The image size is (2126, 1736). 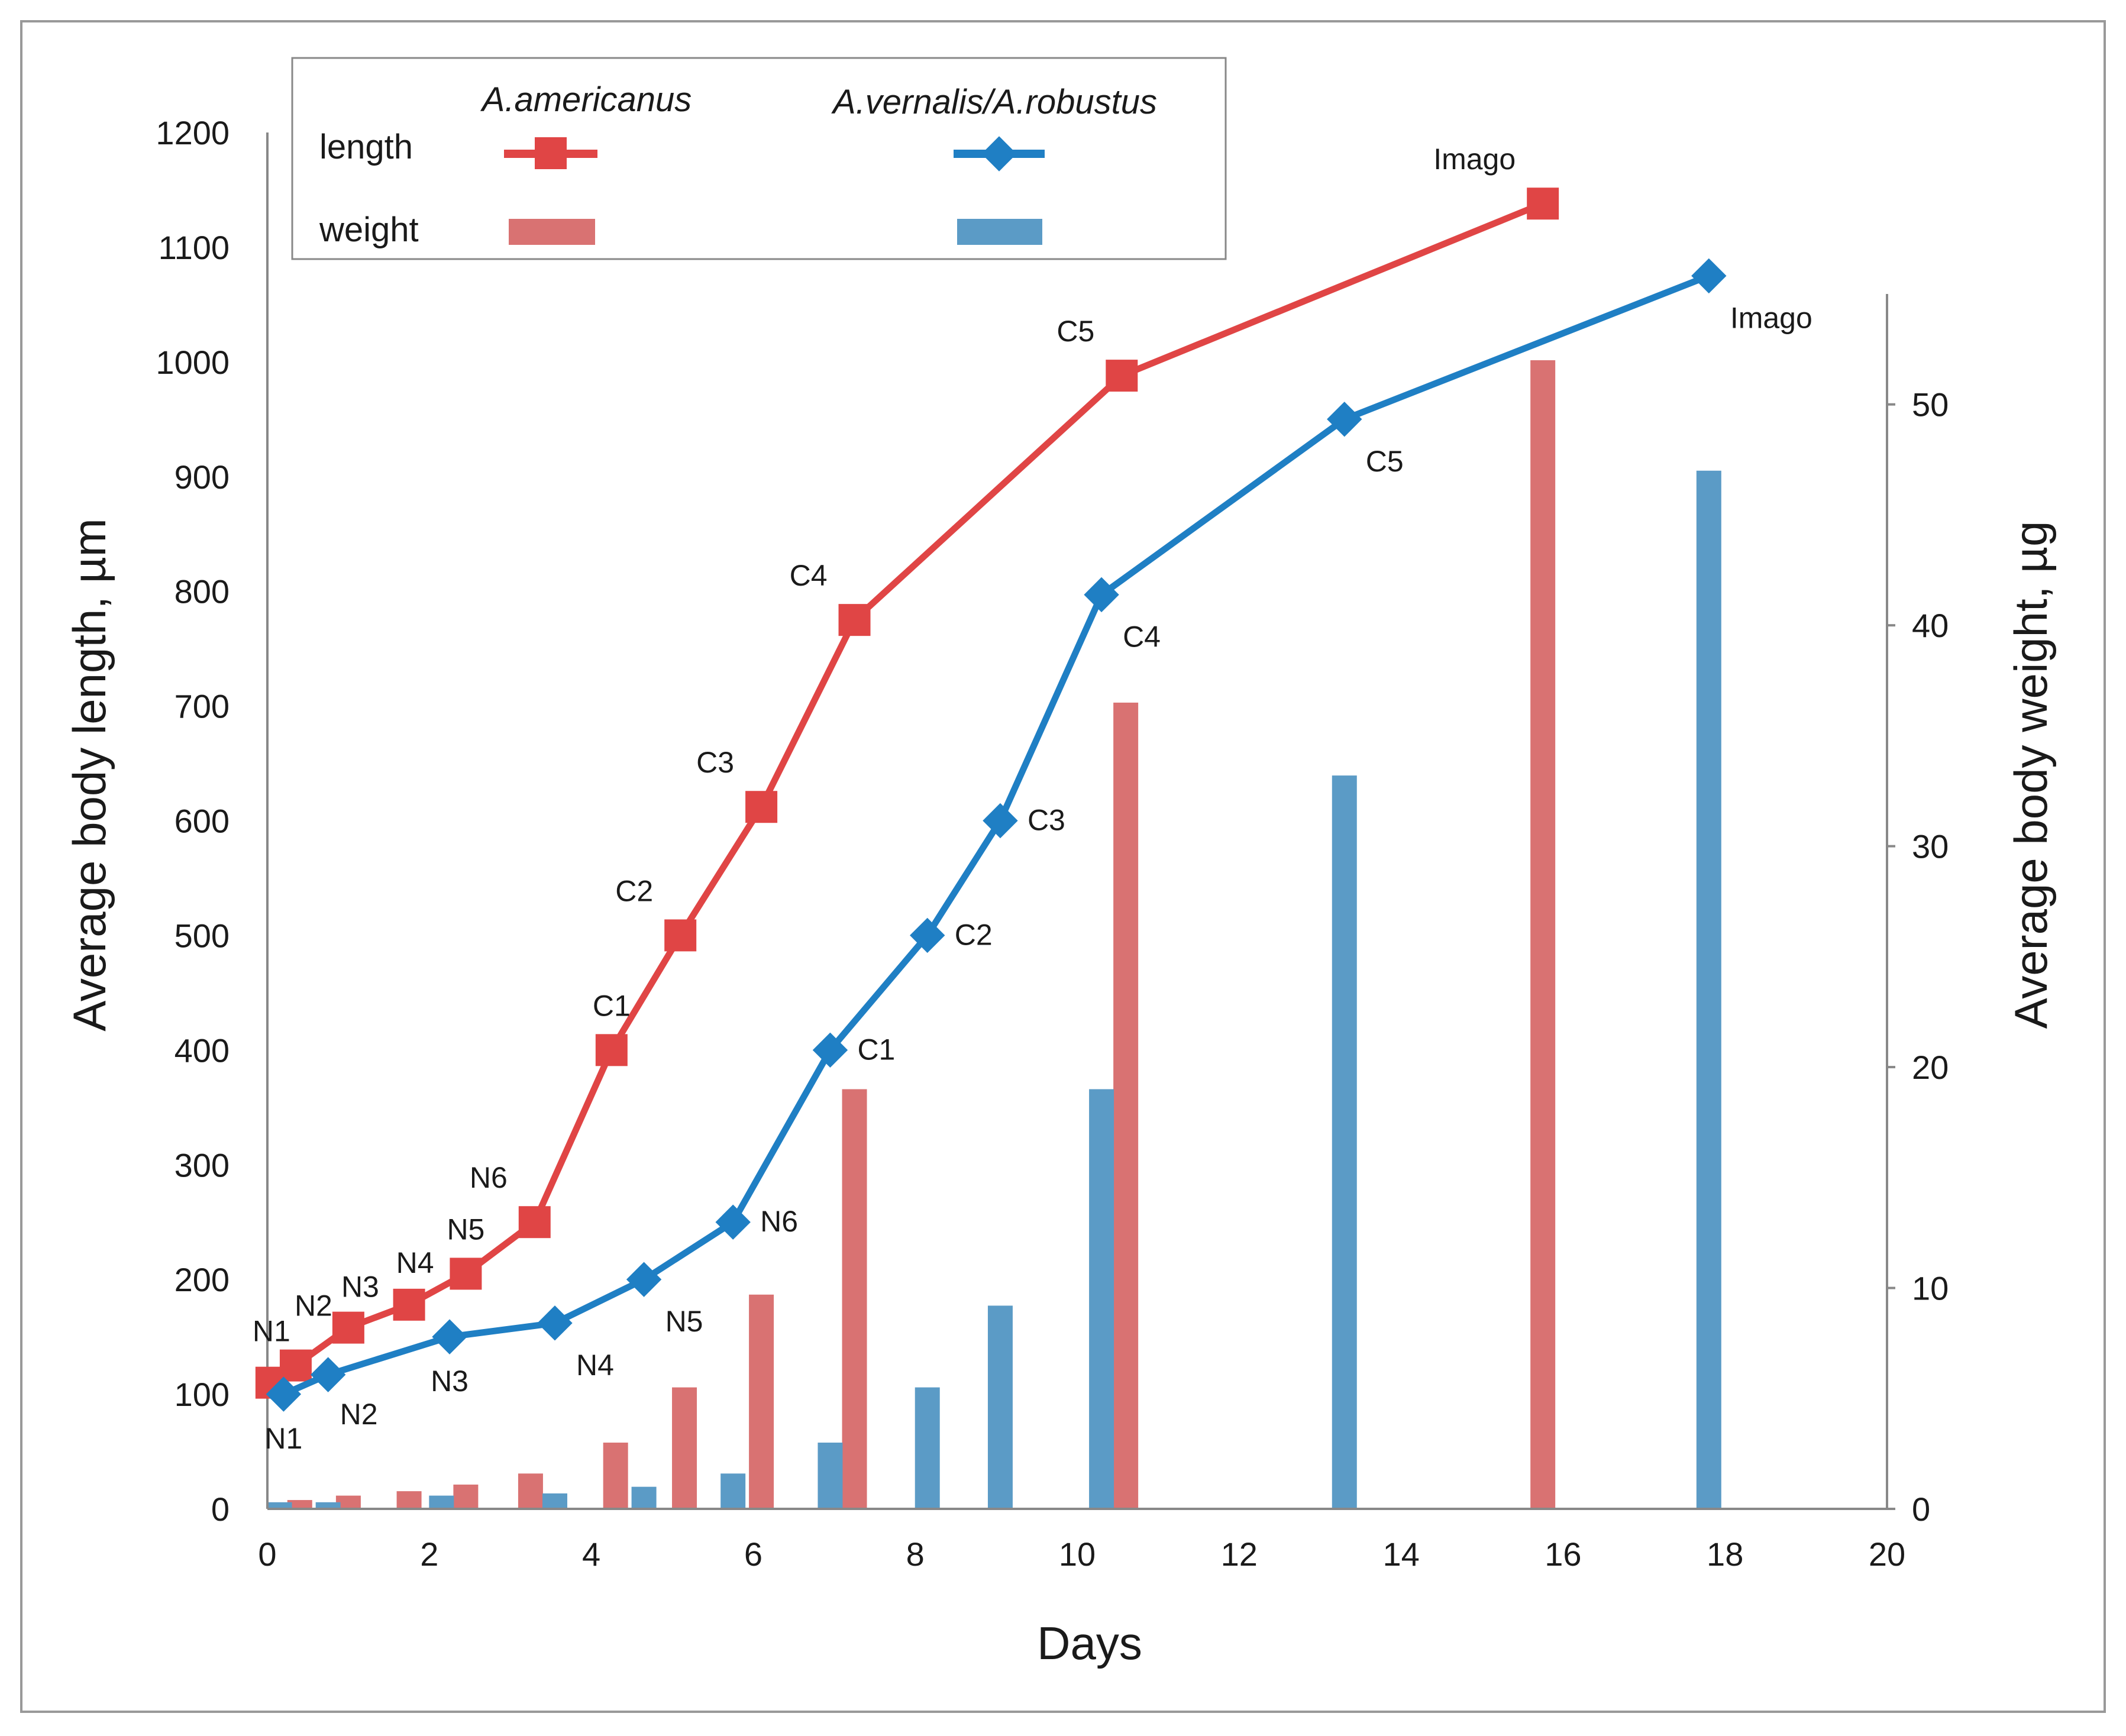 I want to click on y-tick-label: 800, so click(x=202, y=591).